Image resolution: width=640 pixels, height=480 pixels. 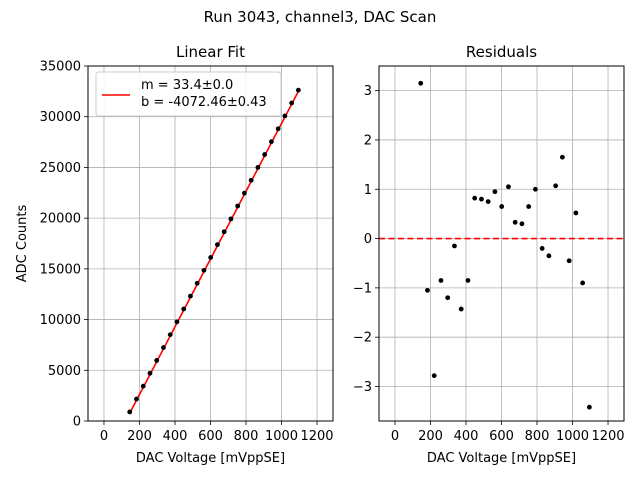 What do you see at coordinates (204, 102) in the screenshot?
I see `legend-label: b = -4072.46±0.43` at bounding box center [204, 102].